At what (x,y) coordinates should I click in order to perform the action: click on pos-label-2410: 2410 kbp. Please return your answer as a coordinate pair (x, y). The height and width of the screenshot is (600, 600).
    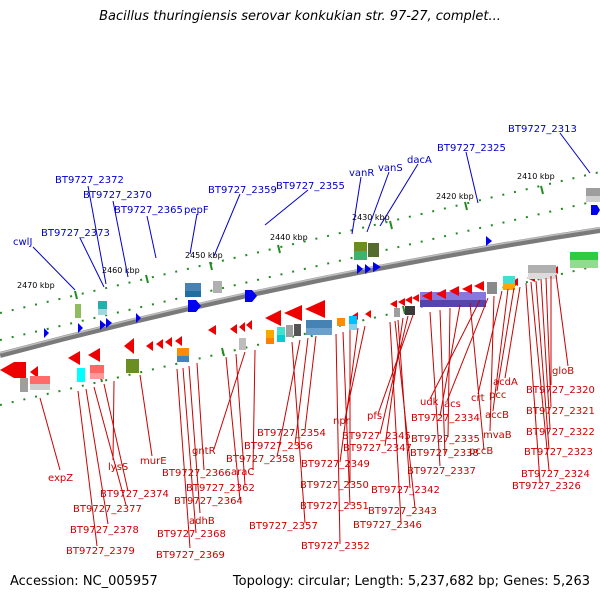
    Looking at the image, I should click on (536, 176).